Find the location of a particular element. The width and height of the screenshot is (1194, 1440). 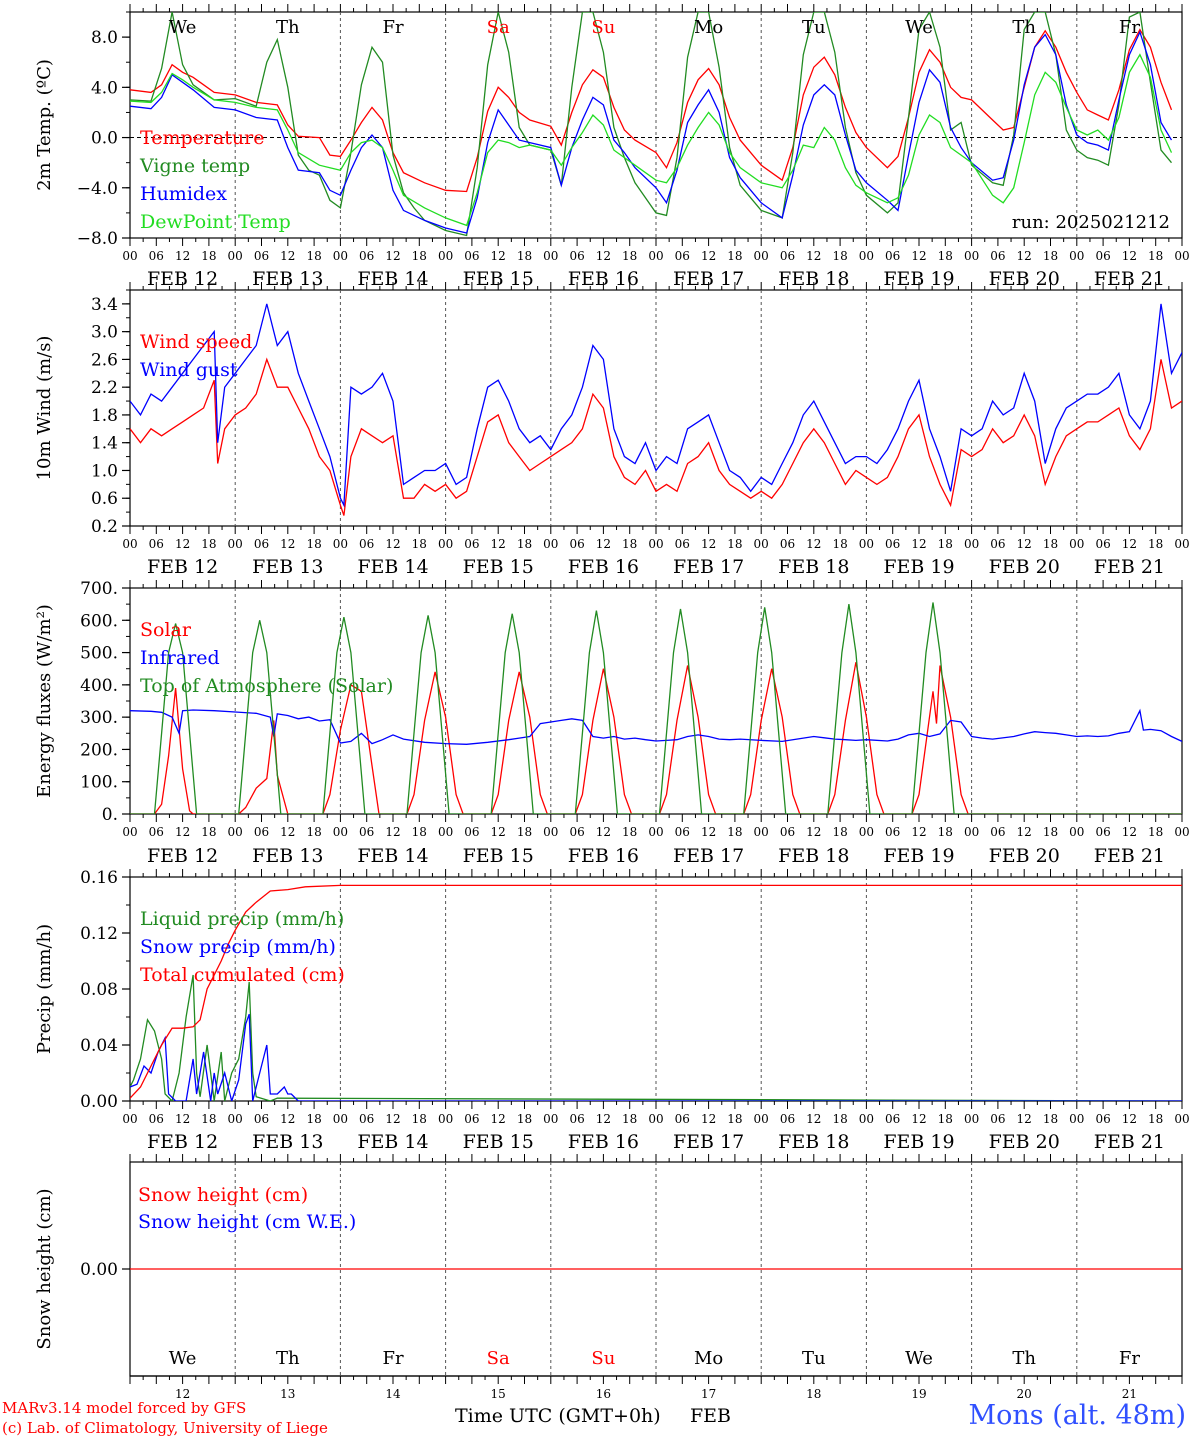

series-line-top-of-atmosphere-solar- is located at coordinates (656, 708).